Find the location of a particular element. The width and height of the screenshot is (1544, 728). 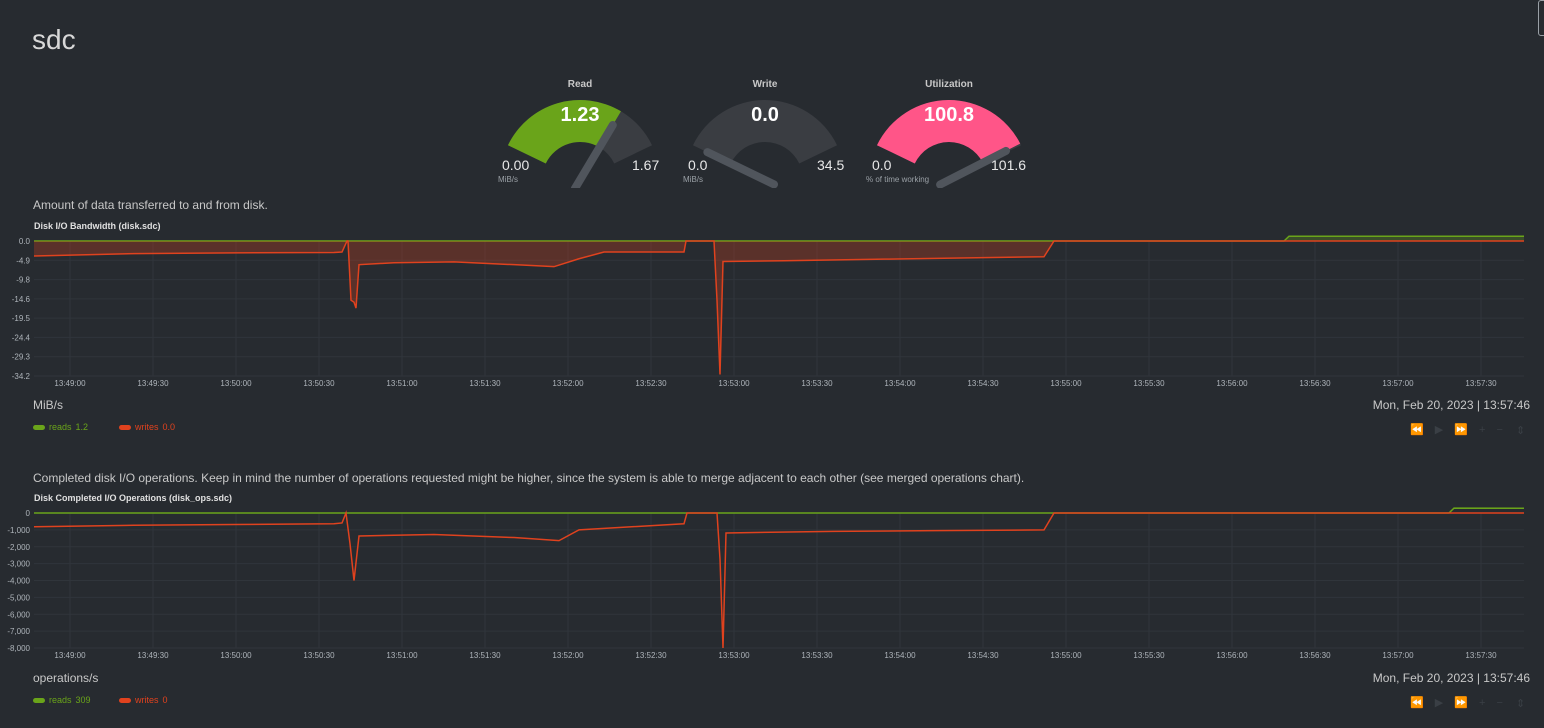

y-tick-label: -4.9 is located at coordinates (23, 260).